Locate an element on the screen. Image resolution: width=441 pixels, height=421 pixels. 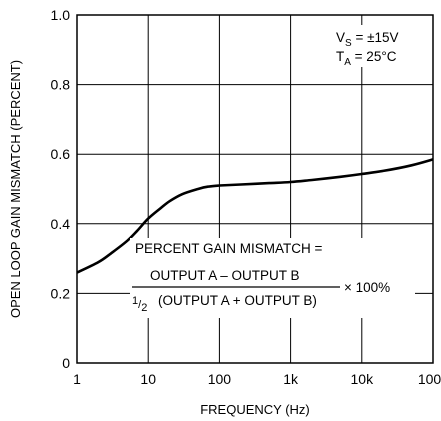
formula-title: PERCENT GAIN MISMATCH = is located at coordinates (229, 248).